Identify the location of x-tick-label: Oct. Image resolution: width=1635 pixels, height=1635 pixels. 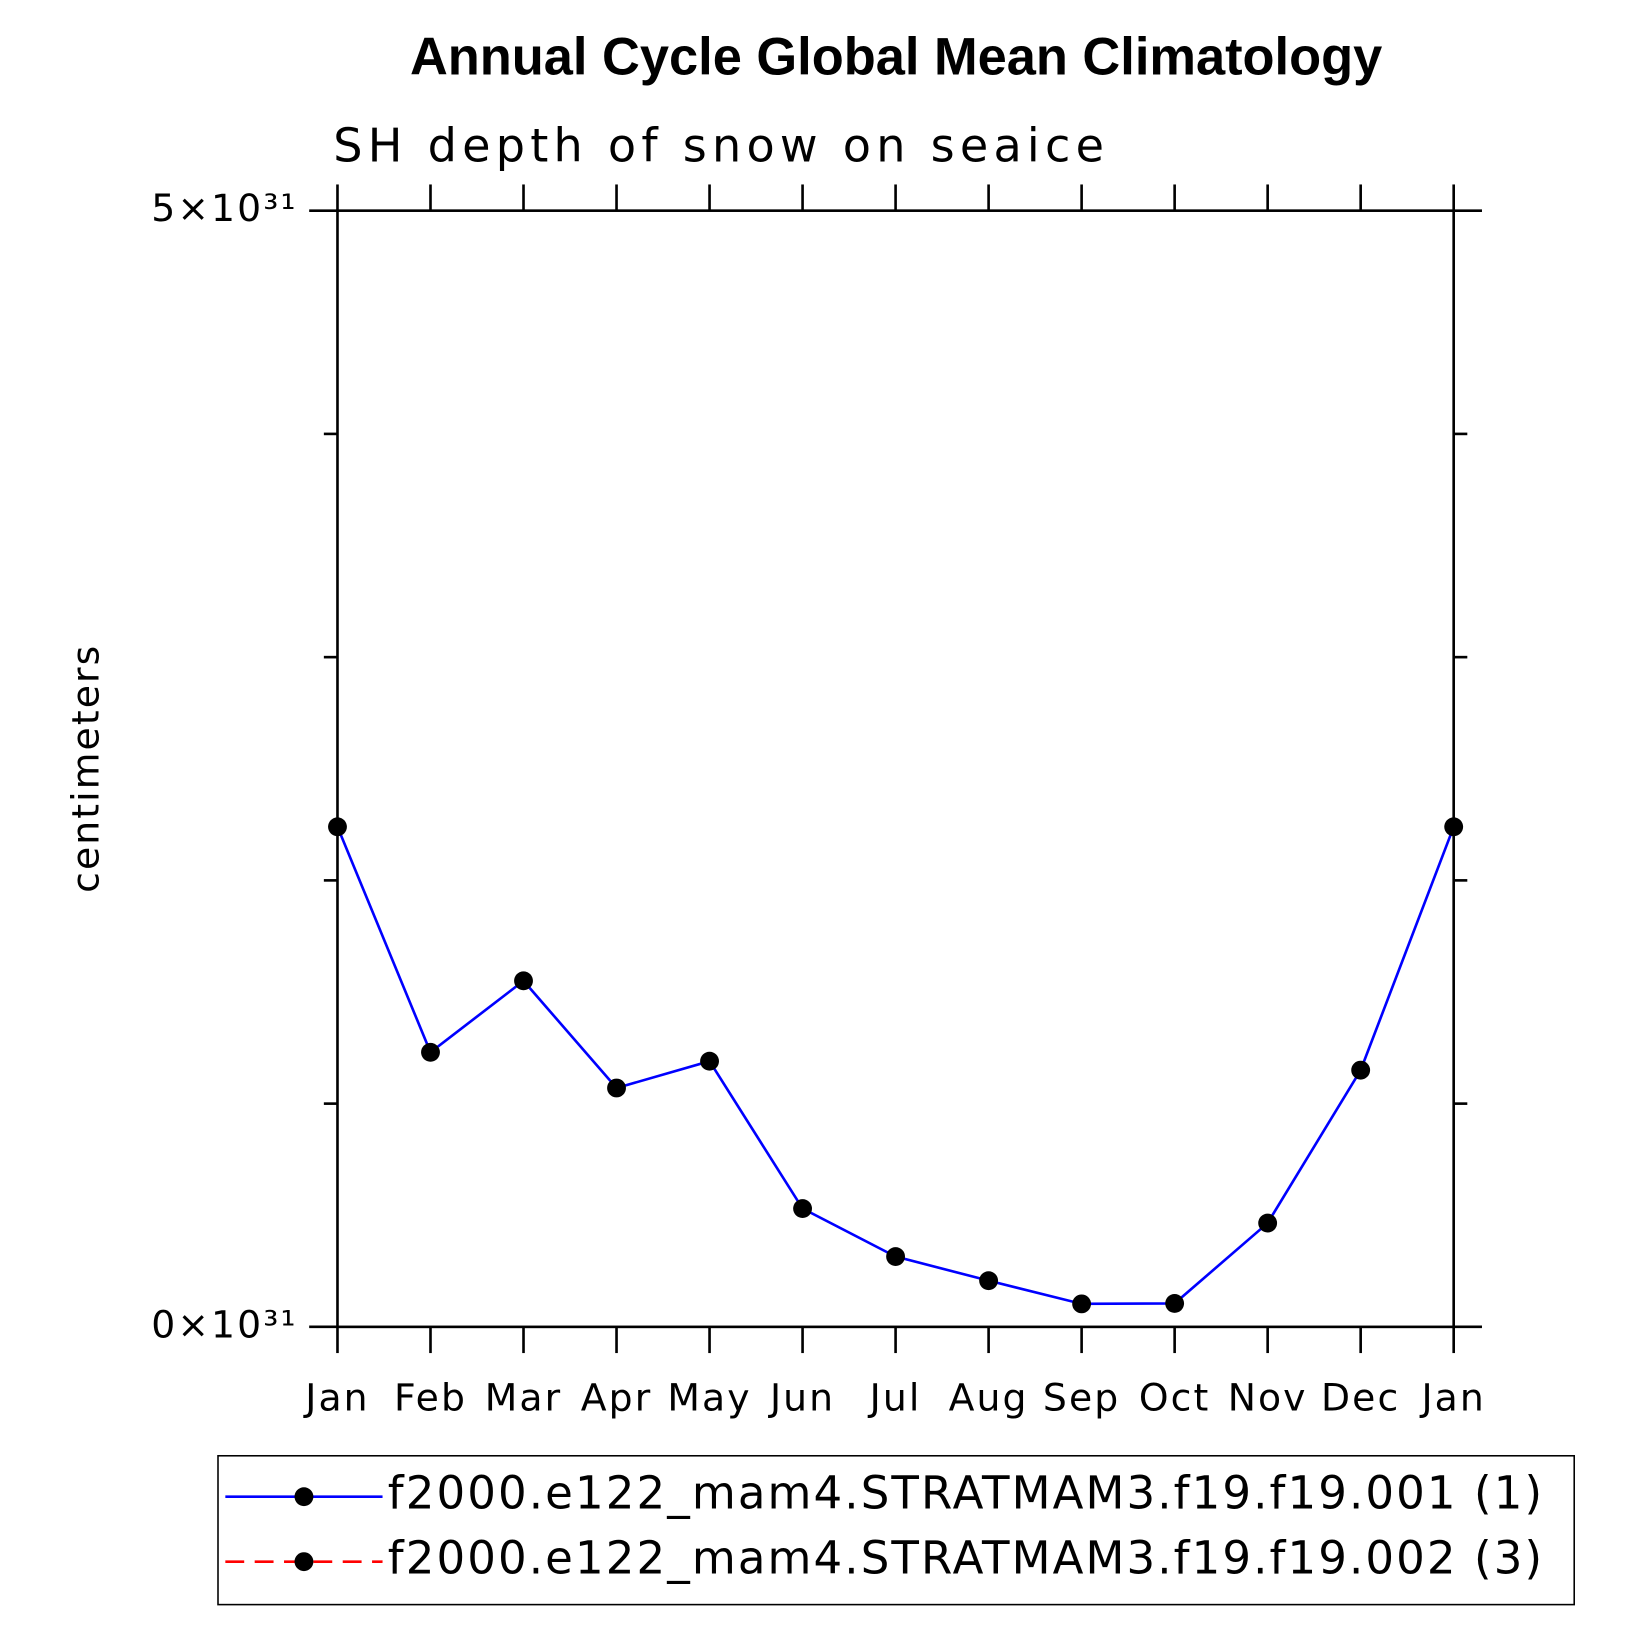
(1175, 1398).